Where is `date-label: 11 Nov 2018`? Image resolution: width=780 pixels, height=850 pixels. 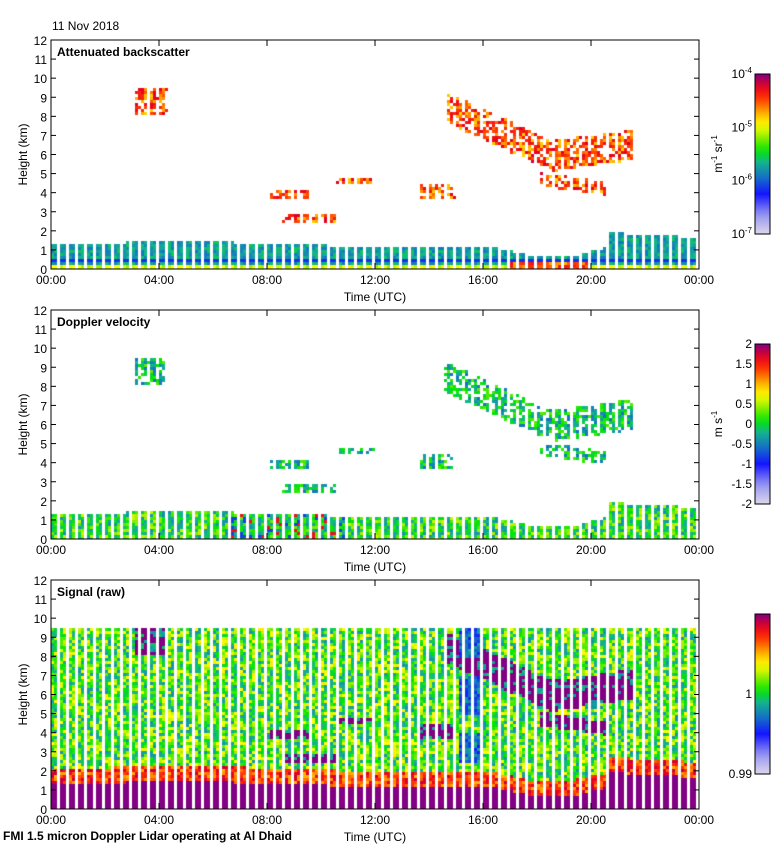 date-label: 11 Nov 2018 is located at coordinates (86, 26).